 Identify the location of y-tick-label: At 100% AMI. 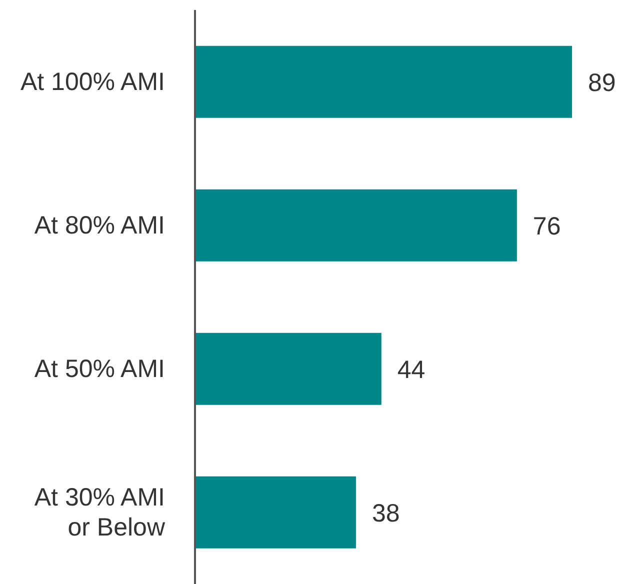
(92, 82).